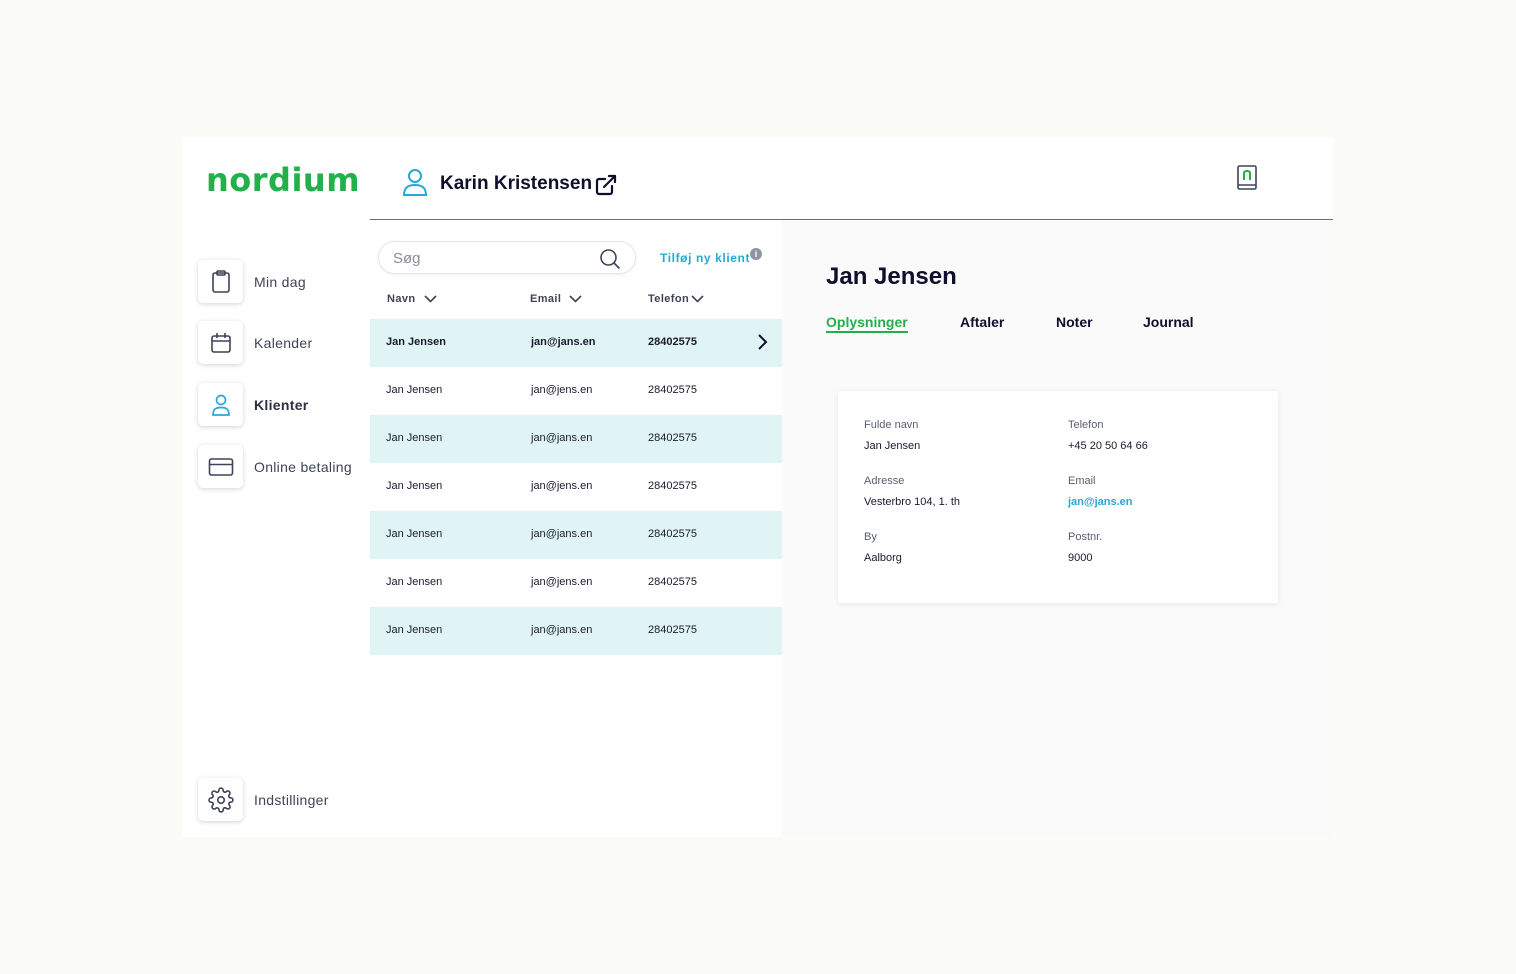 The height and width of the screenshot is (974, 1516). What do you see at coordinates (762, 342) in the screenshot?
I see `chevron-right-icon` at bounding box center [762, 342].